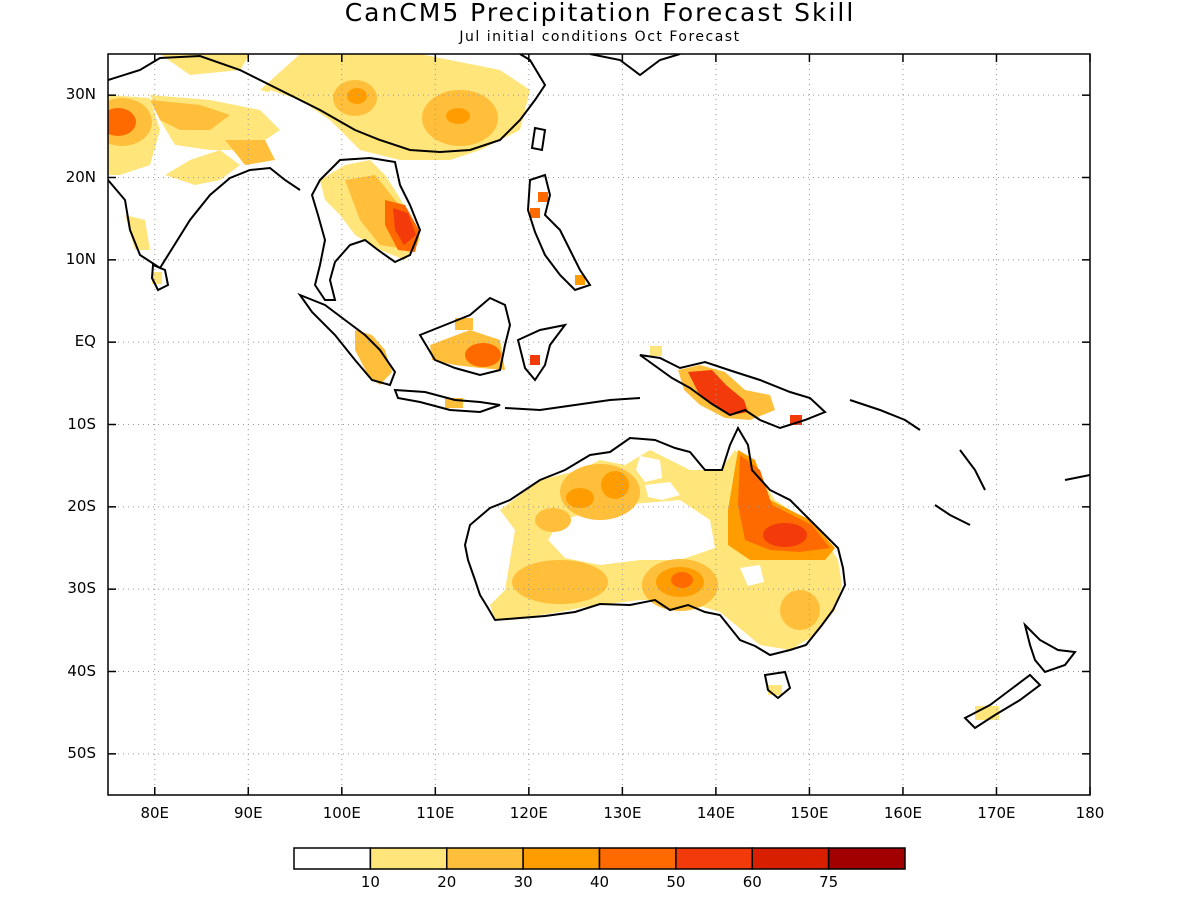  Describe the element at coordinates (404, 226) in the screenshot. I see `cambodia-darkred` at that location.